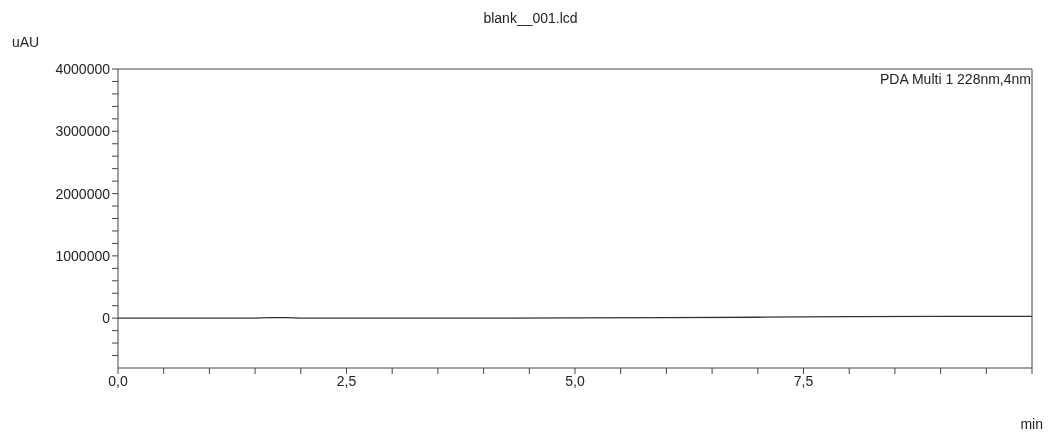 The image size is (1061, 448). What do you see at coordinates (106, 318) in the screenshot?
I see `y-tick-label: 0` at bounding box center [106, 318].